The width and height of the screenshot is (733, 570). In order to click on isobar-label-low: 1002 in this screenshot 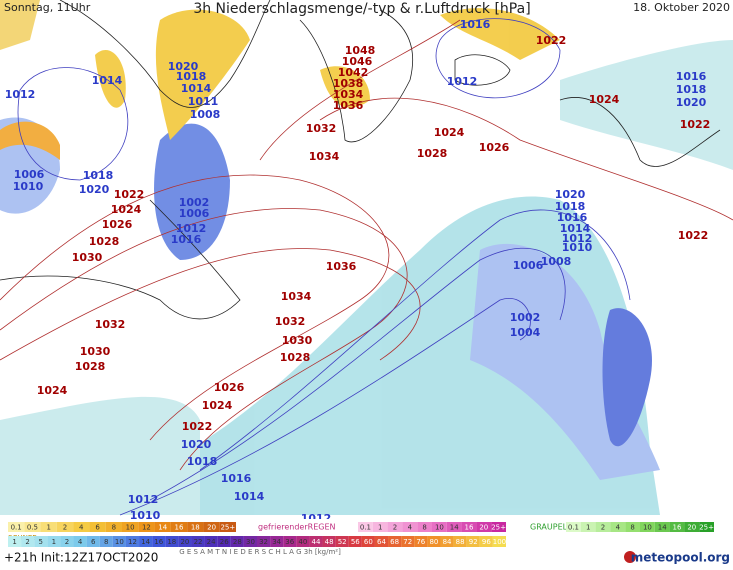, I will do `click(525, 317)`.